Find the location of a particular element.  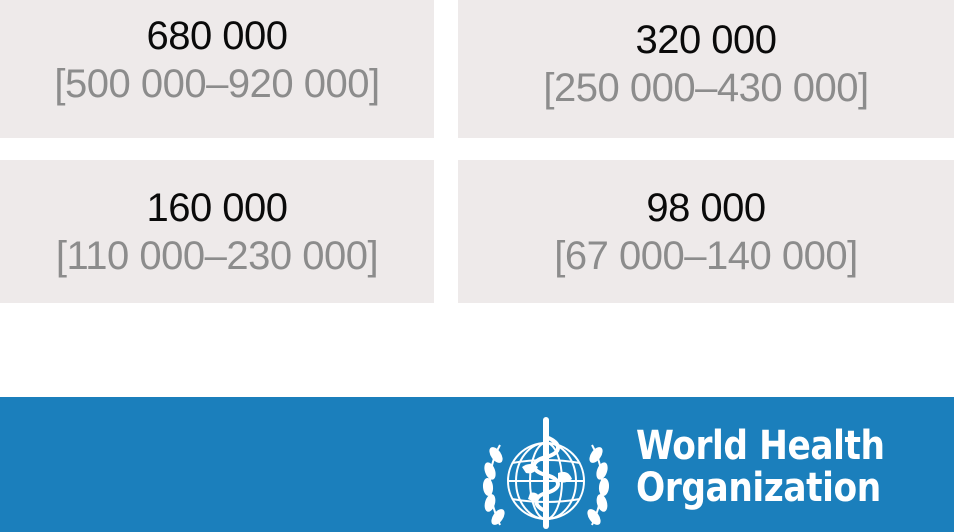

who-emblem-icon is located at coordinates (546, 473).